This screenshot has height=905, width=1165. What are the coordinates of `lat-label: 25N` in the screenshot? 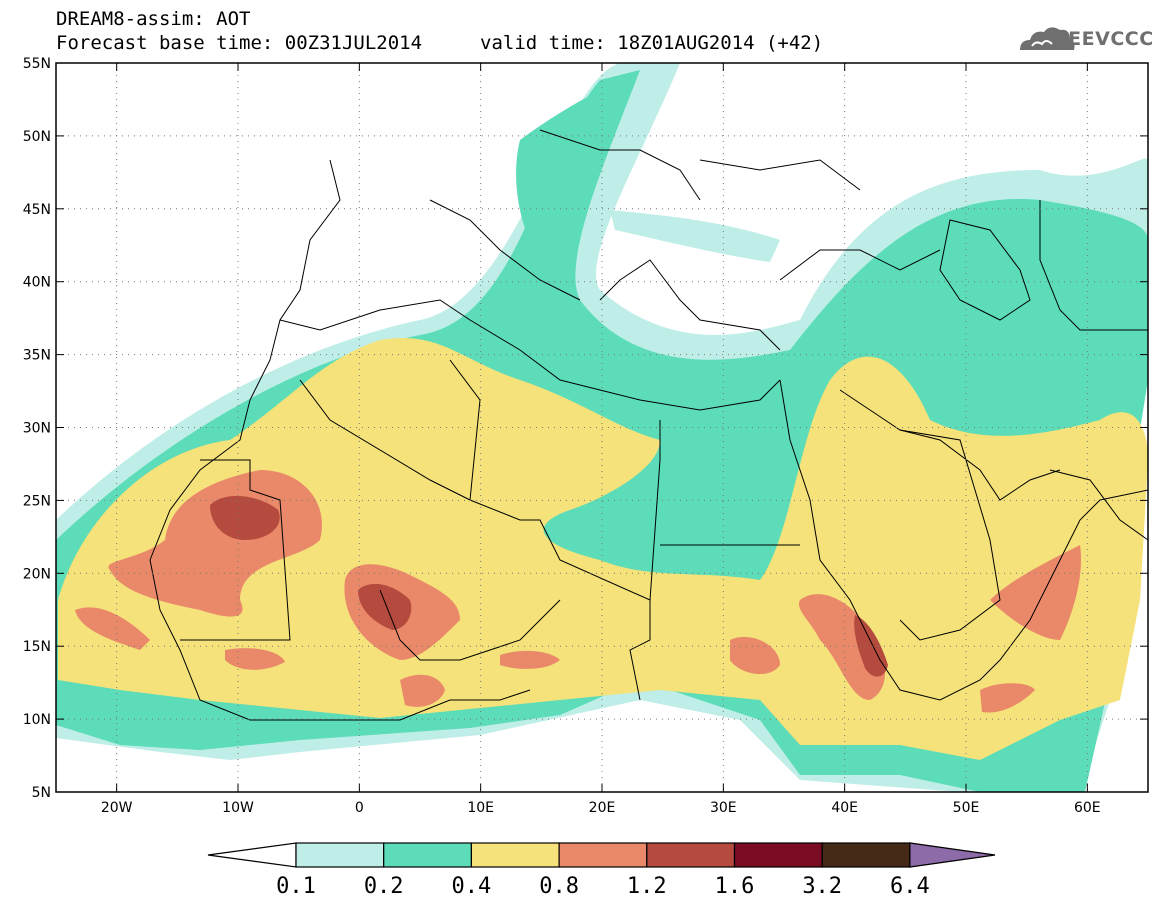 It's located at (37, 501).